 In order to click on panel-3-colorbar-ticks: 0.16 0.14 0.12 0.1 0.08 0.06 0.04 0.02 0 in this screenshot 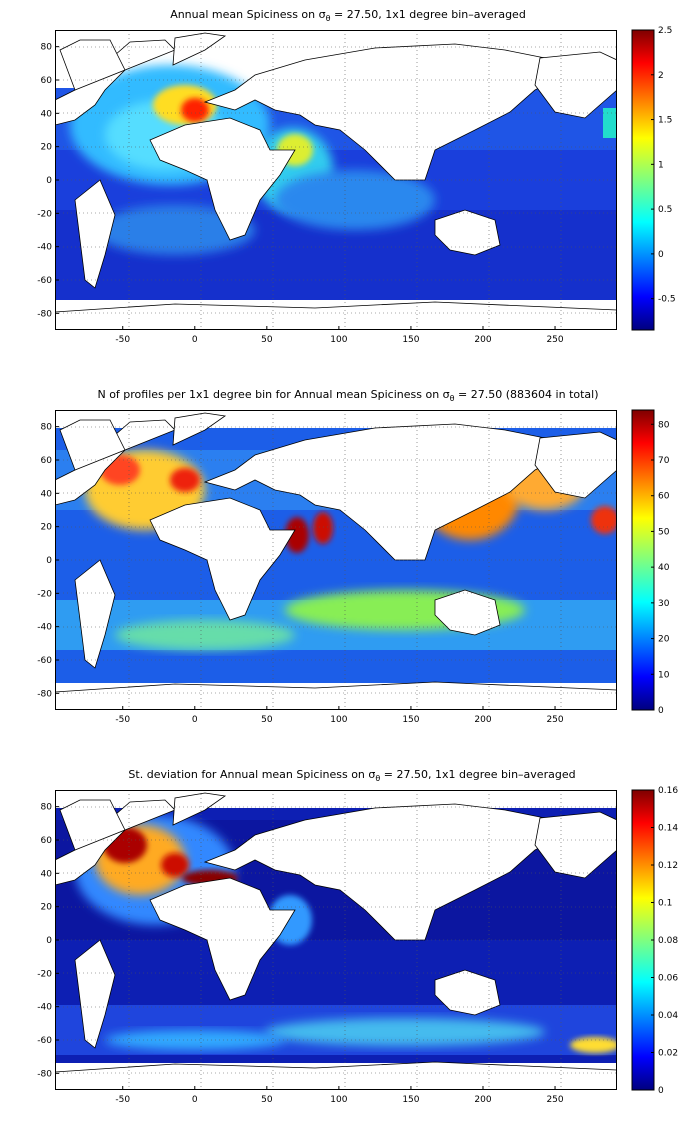, I will do `click(664, 941)`.